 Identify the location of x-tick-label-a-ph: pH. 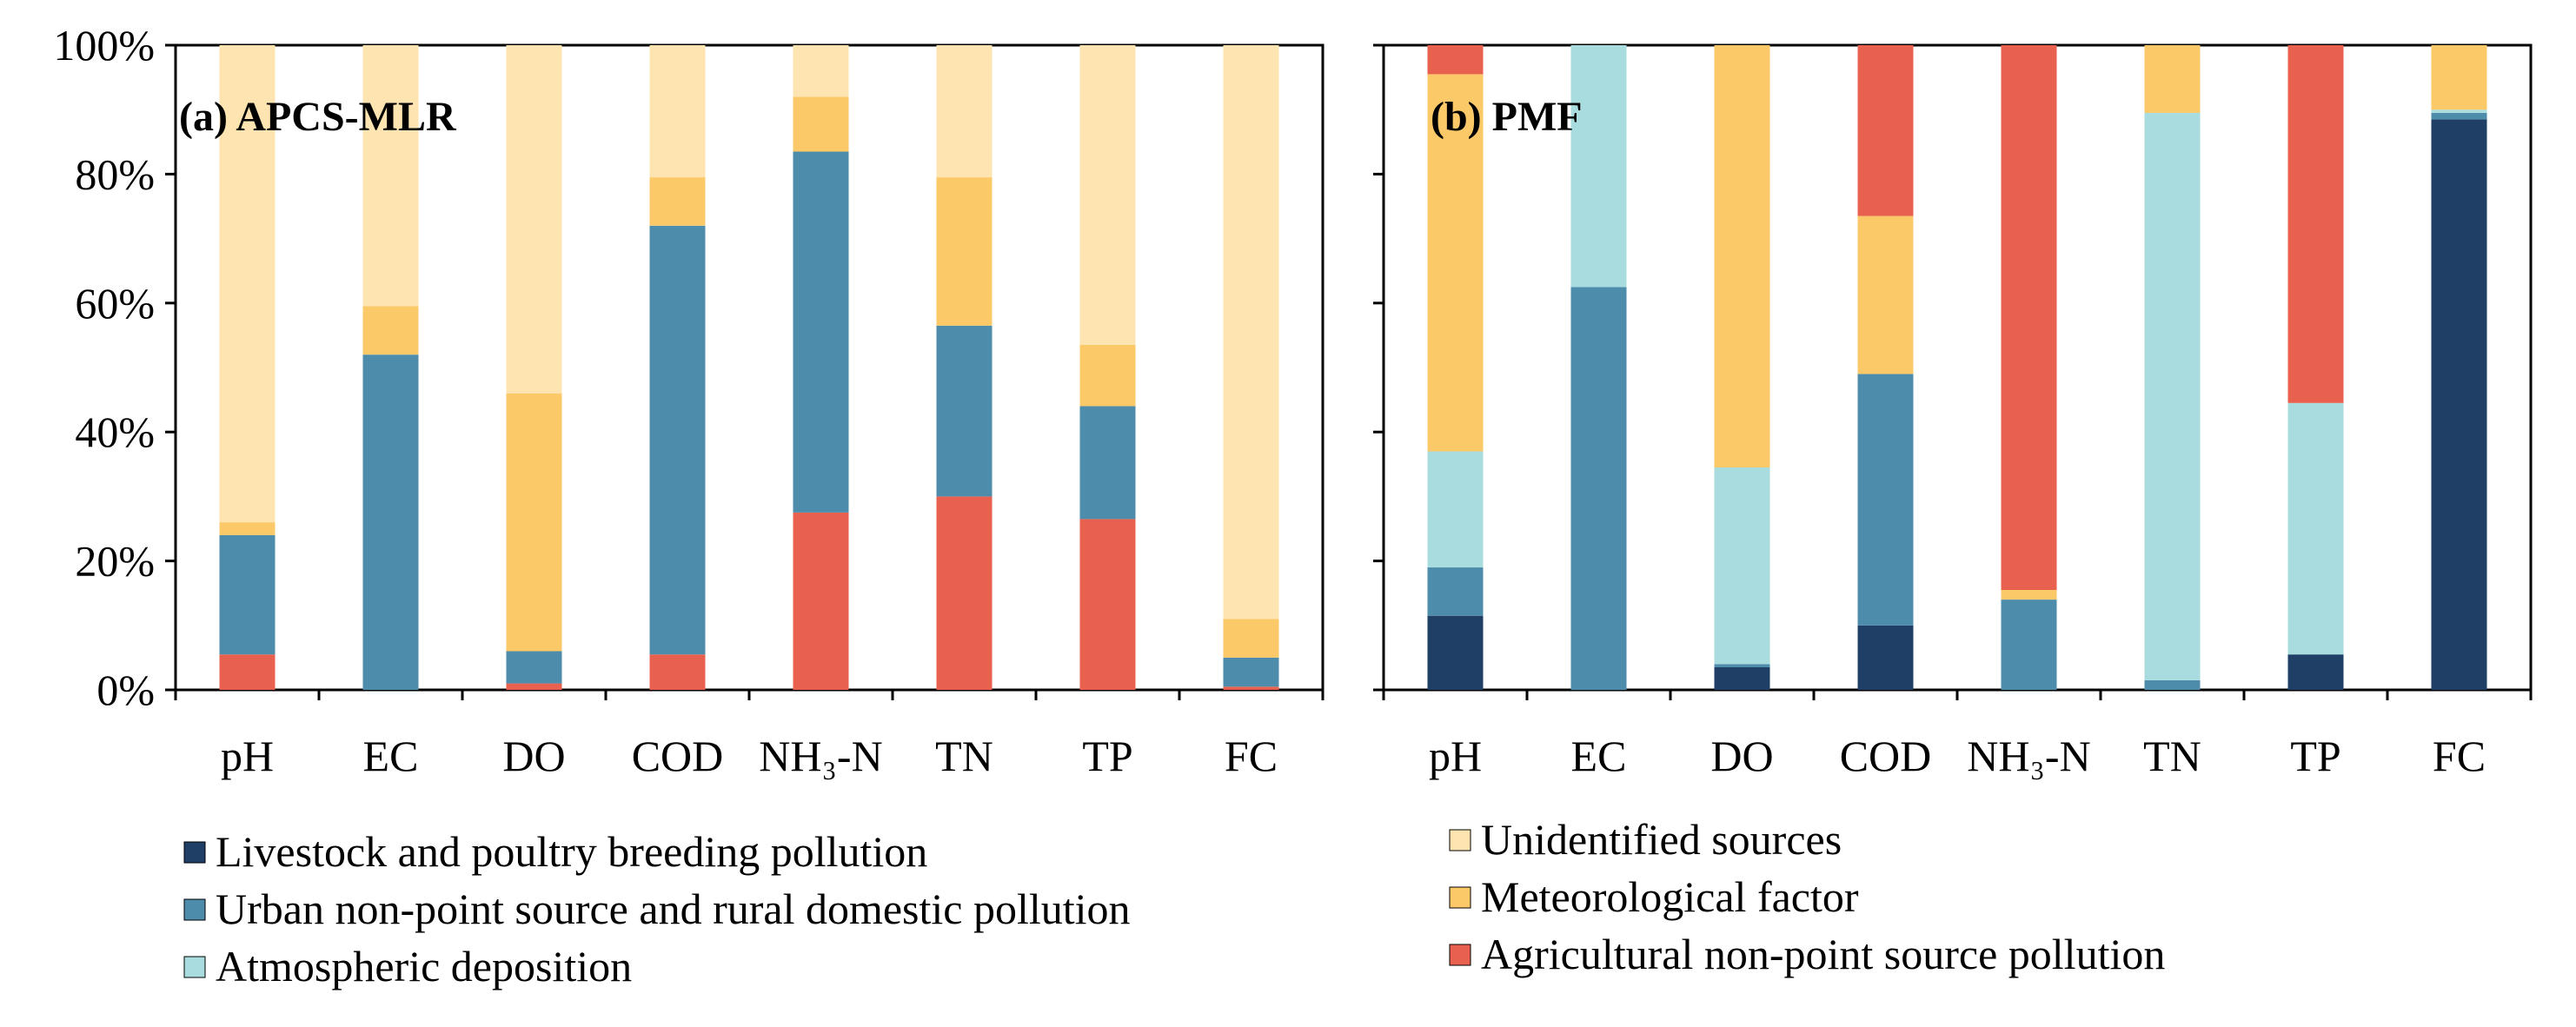
(247, 756).